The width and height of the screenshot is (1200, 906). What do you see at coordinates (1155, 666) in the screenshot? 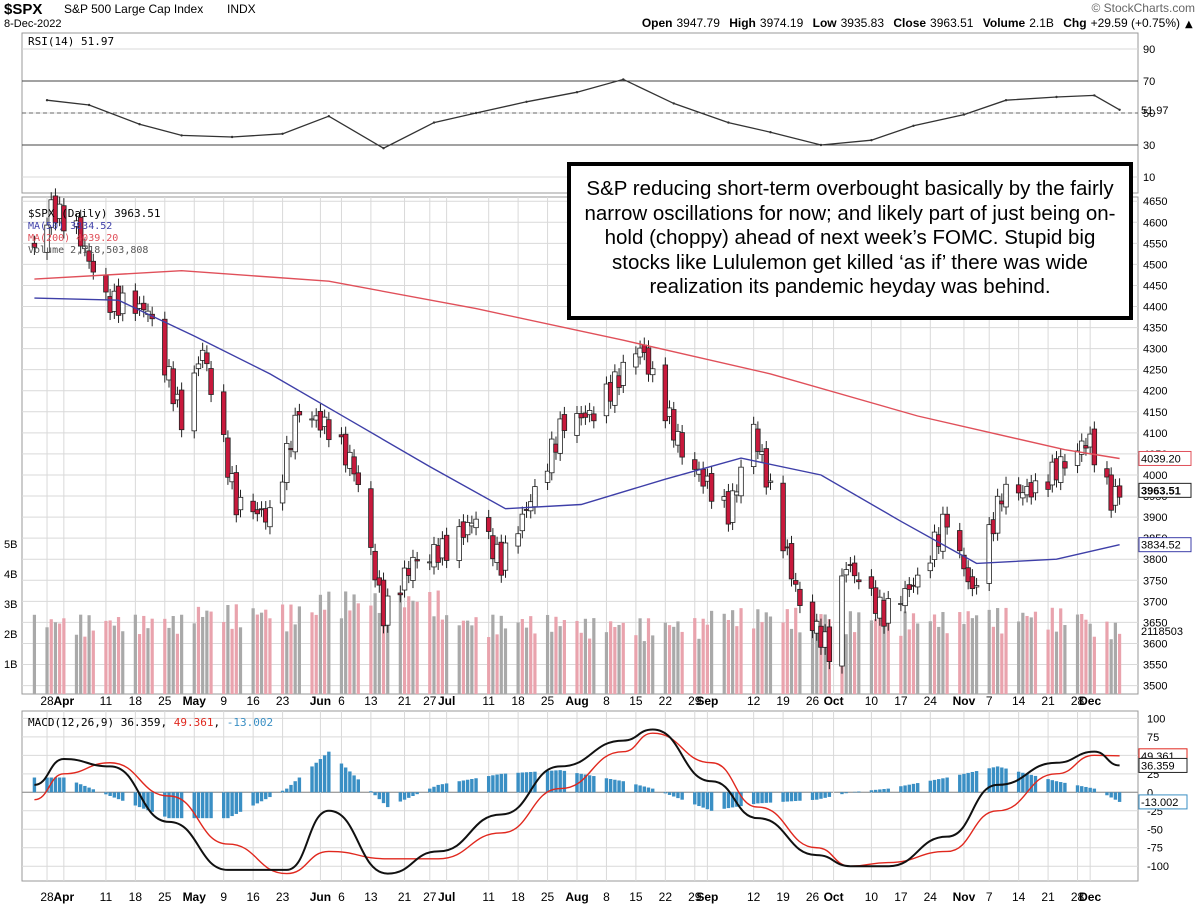
I see `price-tick-label: 3550` at bounding box center [1155, 666].